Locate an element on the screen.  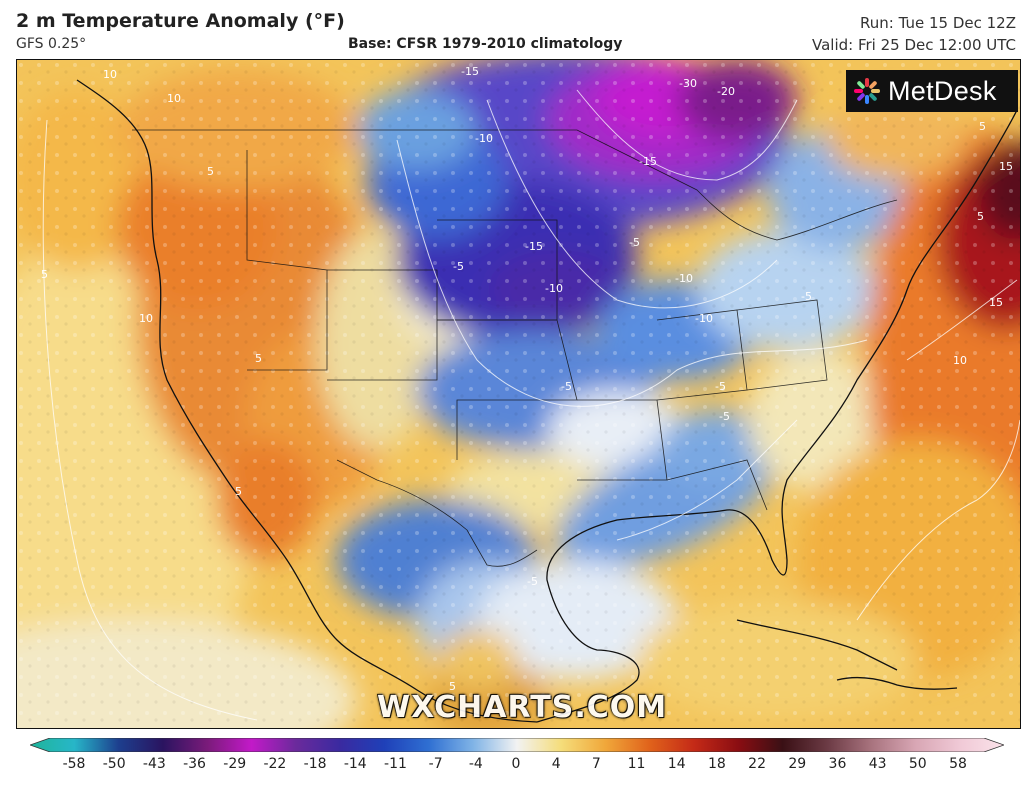
colorbar-tick-label: 43 is located at coordinates (877, 764).